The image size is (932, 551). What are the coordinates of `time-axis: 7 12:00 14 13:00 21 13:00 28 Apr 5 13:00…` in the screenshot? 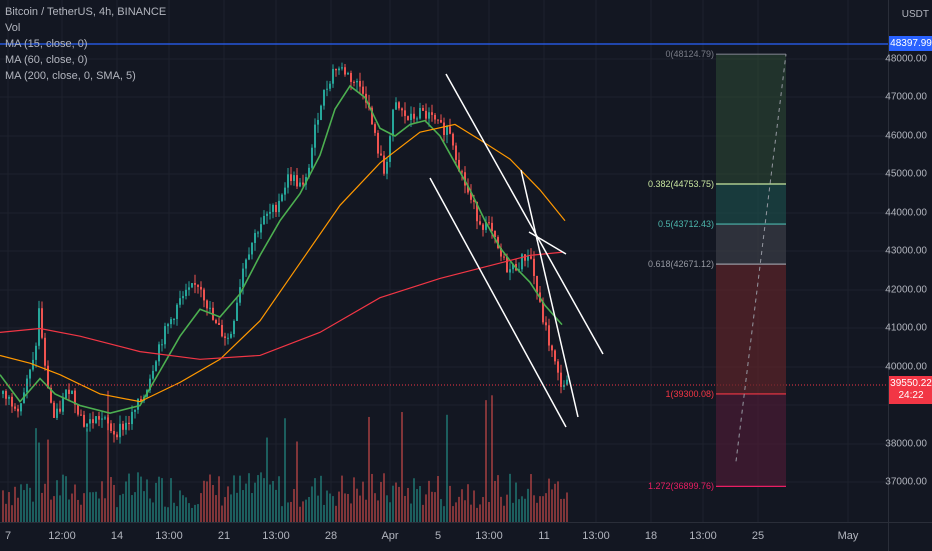 It's located at (444, 536).